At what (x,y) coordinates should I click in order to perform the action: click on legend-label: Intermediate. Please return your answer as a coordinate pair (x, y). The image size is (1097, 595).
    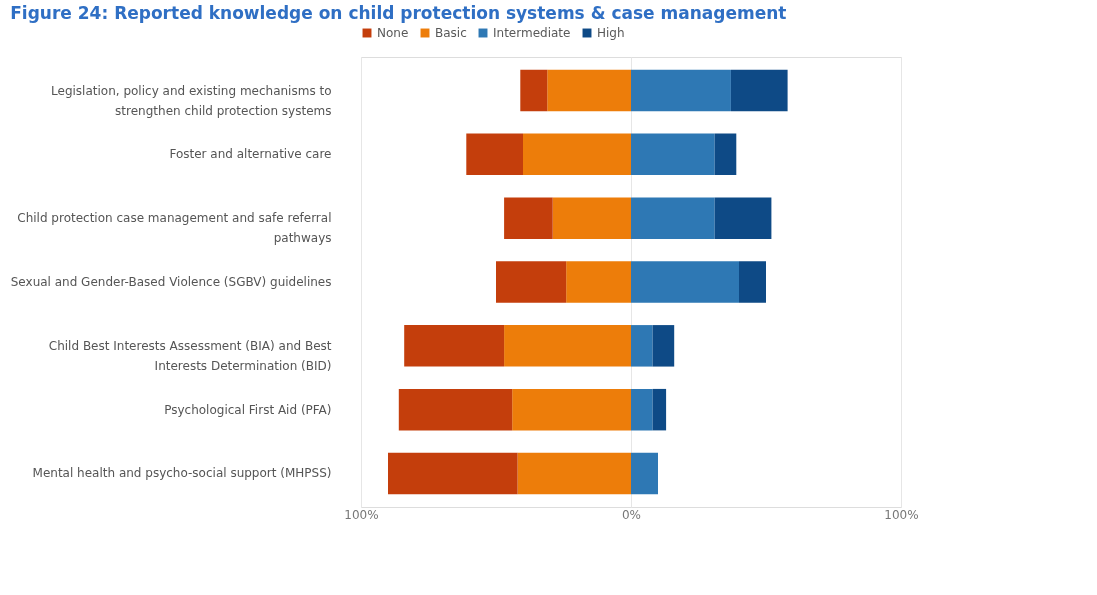
    Looking at the image, I should click on (532, 33).